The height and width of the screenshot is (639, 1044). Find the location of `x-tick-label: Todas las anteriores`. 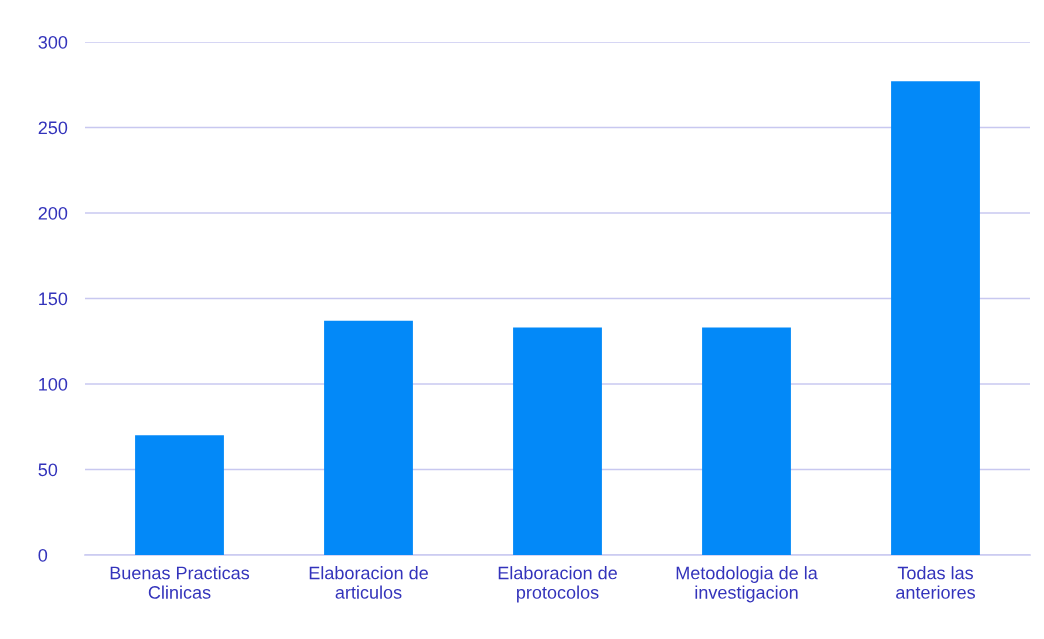

x-tick-label: Todas las anteriores is located at coordinates (935, 582).